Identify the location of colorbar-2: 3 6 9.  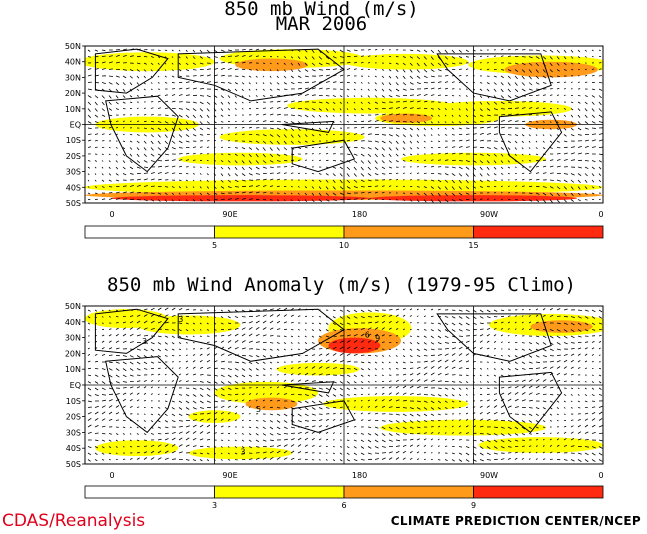
(344, 497).